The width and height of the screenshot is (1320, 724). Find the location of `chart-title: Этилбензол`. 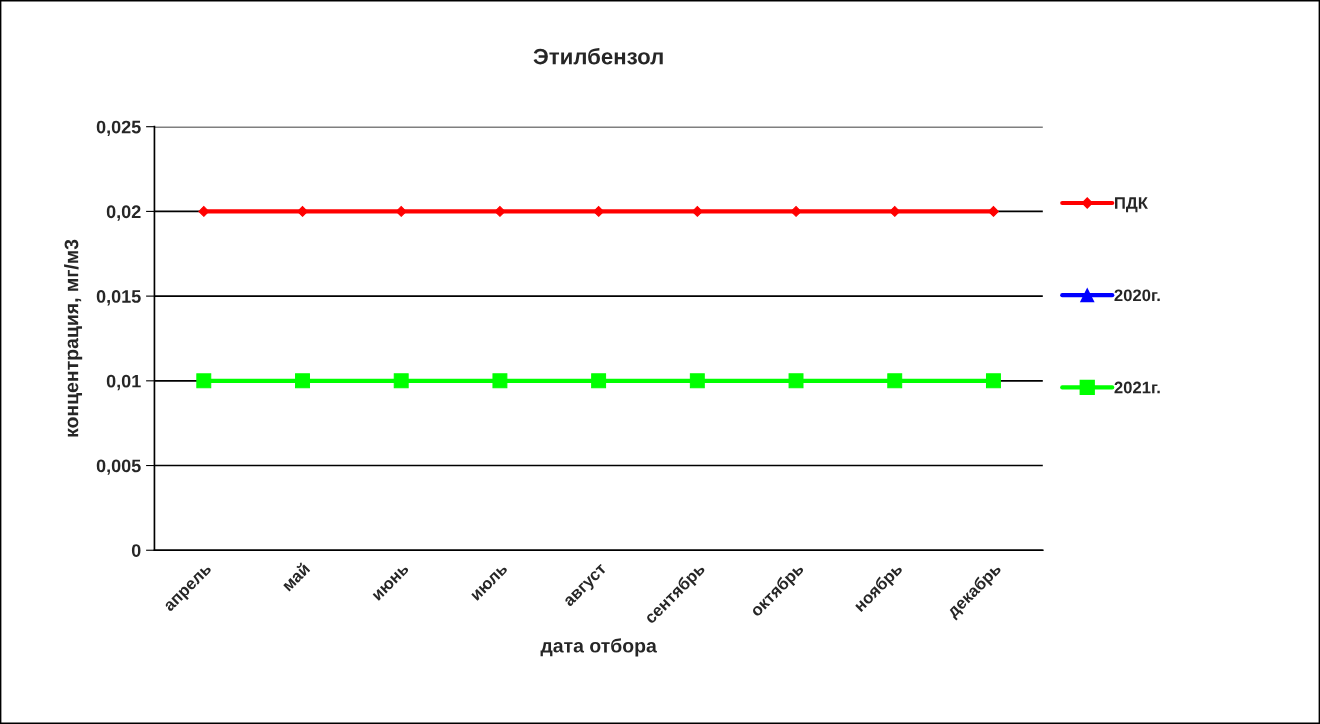

chart-title: Этилбензол is located at coordinates (598, 56).